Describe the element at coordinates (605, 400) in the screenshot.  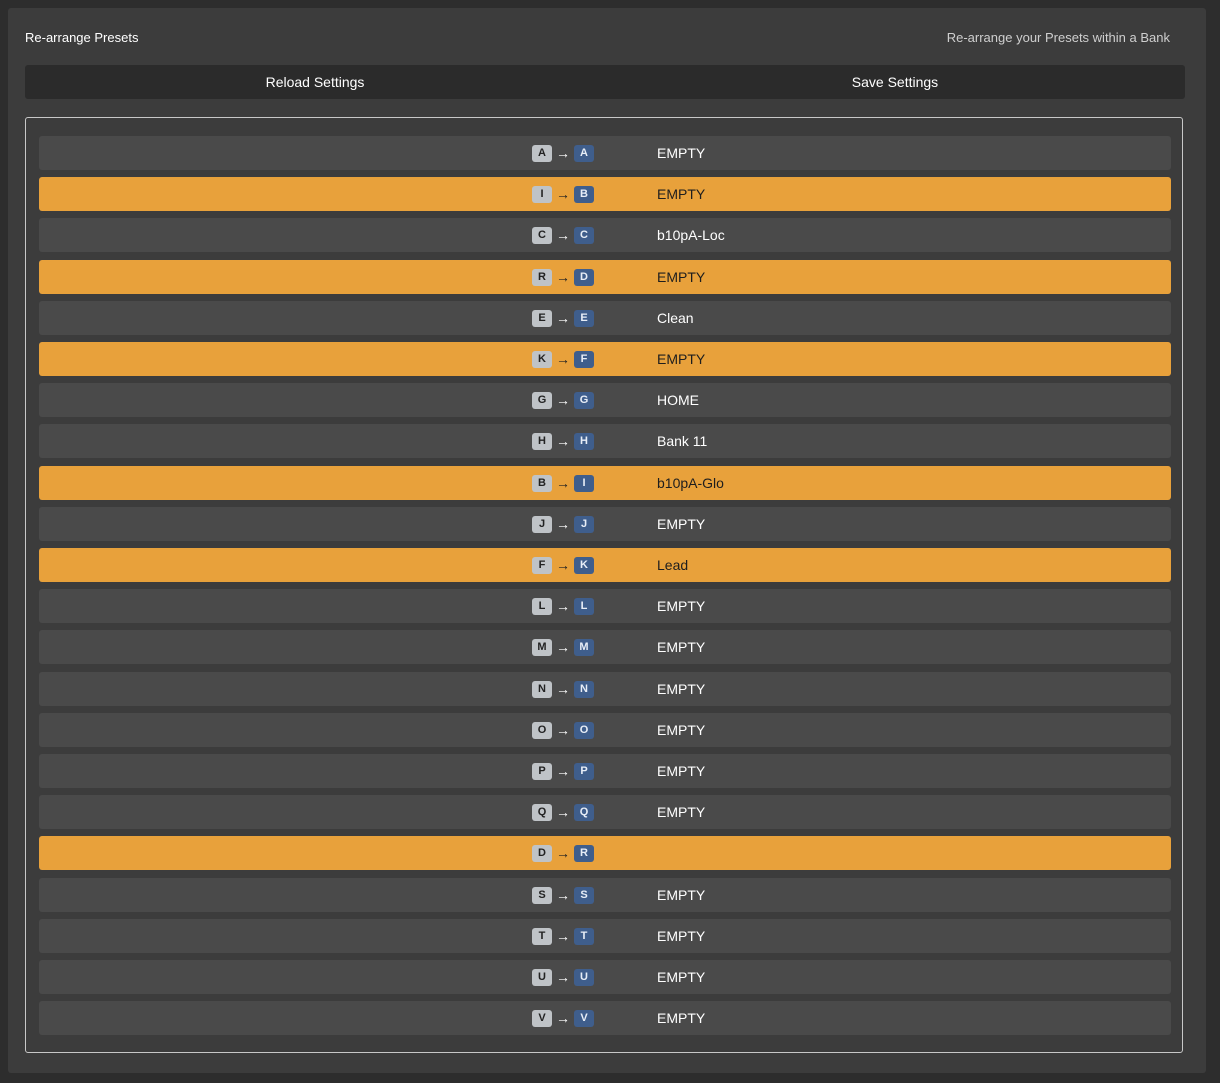
I see `preset-row: G → G HOME` at that location.